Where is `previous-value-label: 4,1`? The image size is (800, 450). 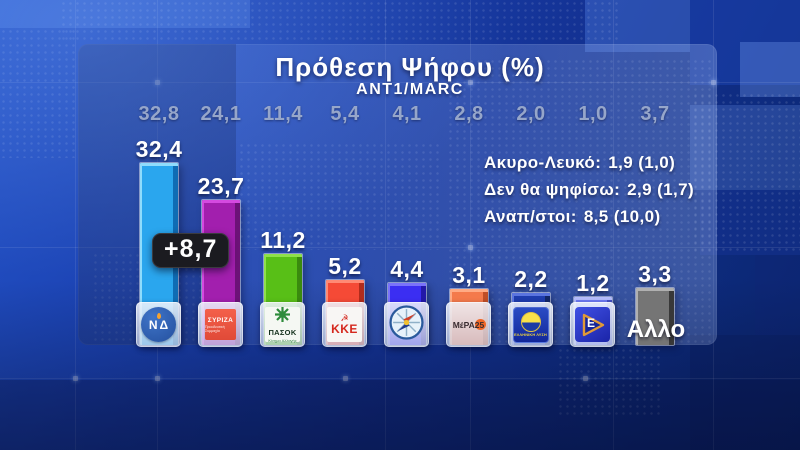
previous-value-label: 4,1 is located at coordinates (407, 114).